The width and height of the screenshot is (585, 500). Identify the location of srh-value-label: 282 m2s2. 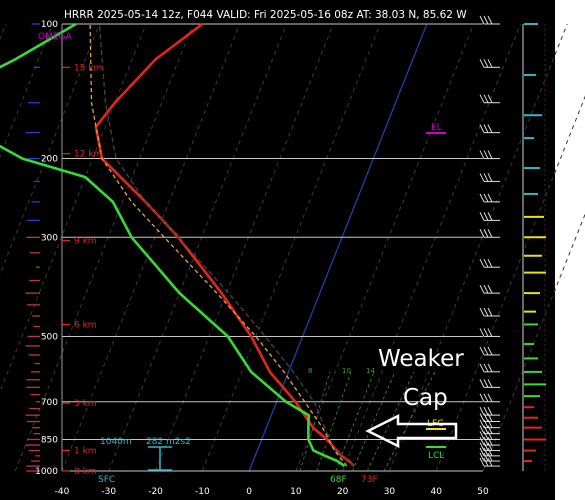
(168, 442).